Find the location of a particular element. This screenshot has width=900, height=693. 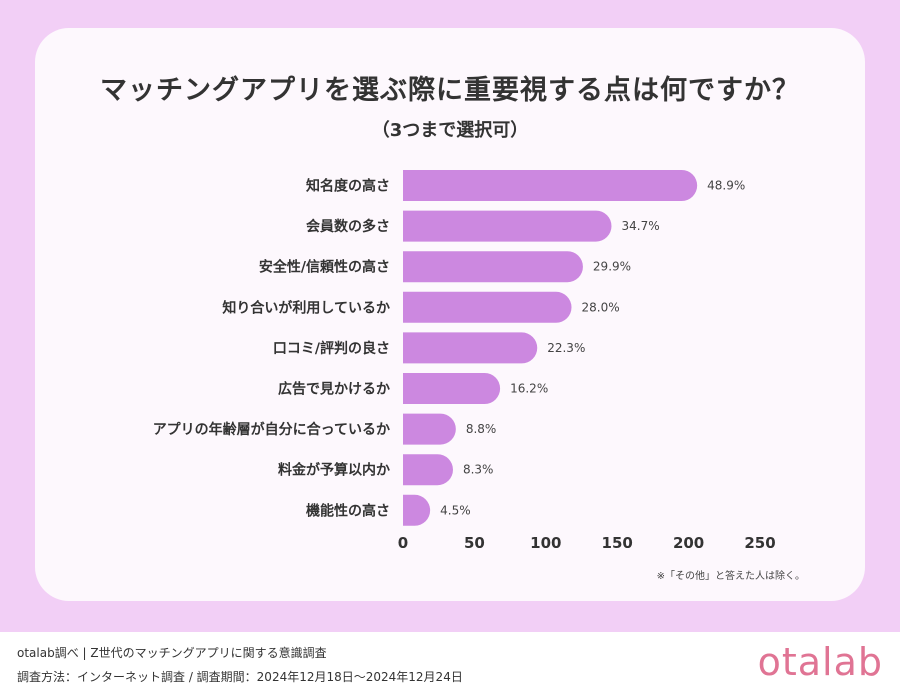

x-tick-label: 250 is located at coordinates (759, 543).